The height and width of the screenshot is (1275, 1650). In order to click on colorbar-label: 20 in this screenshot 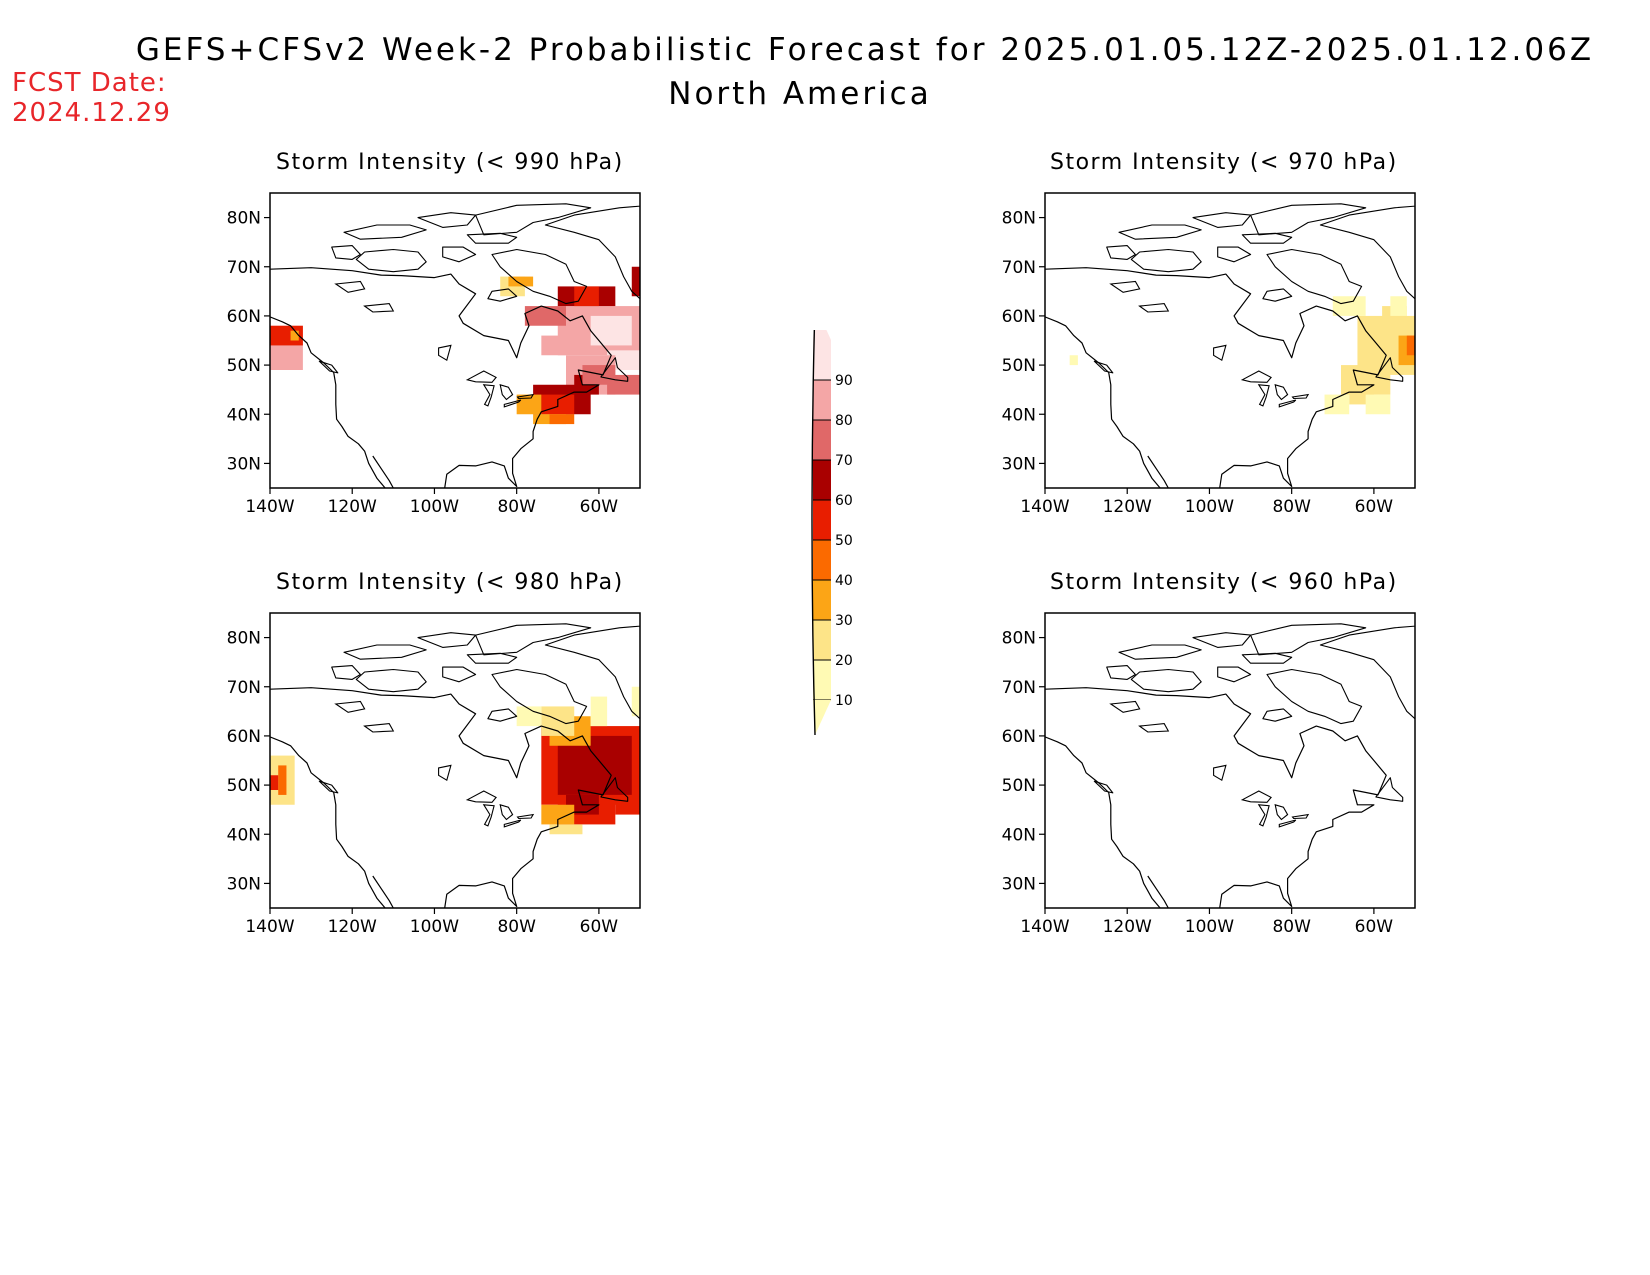, I will do `click(844, 661)`.